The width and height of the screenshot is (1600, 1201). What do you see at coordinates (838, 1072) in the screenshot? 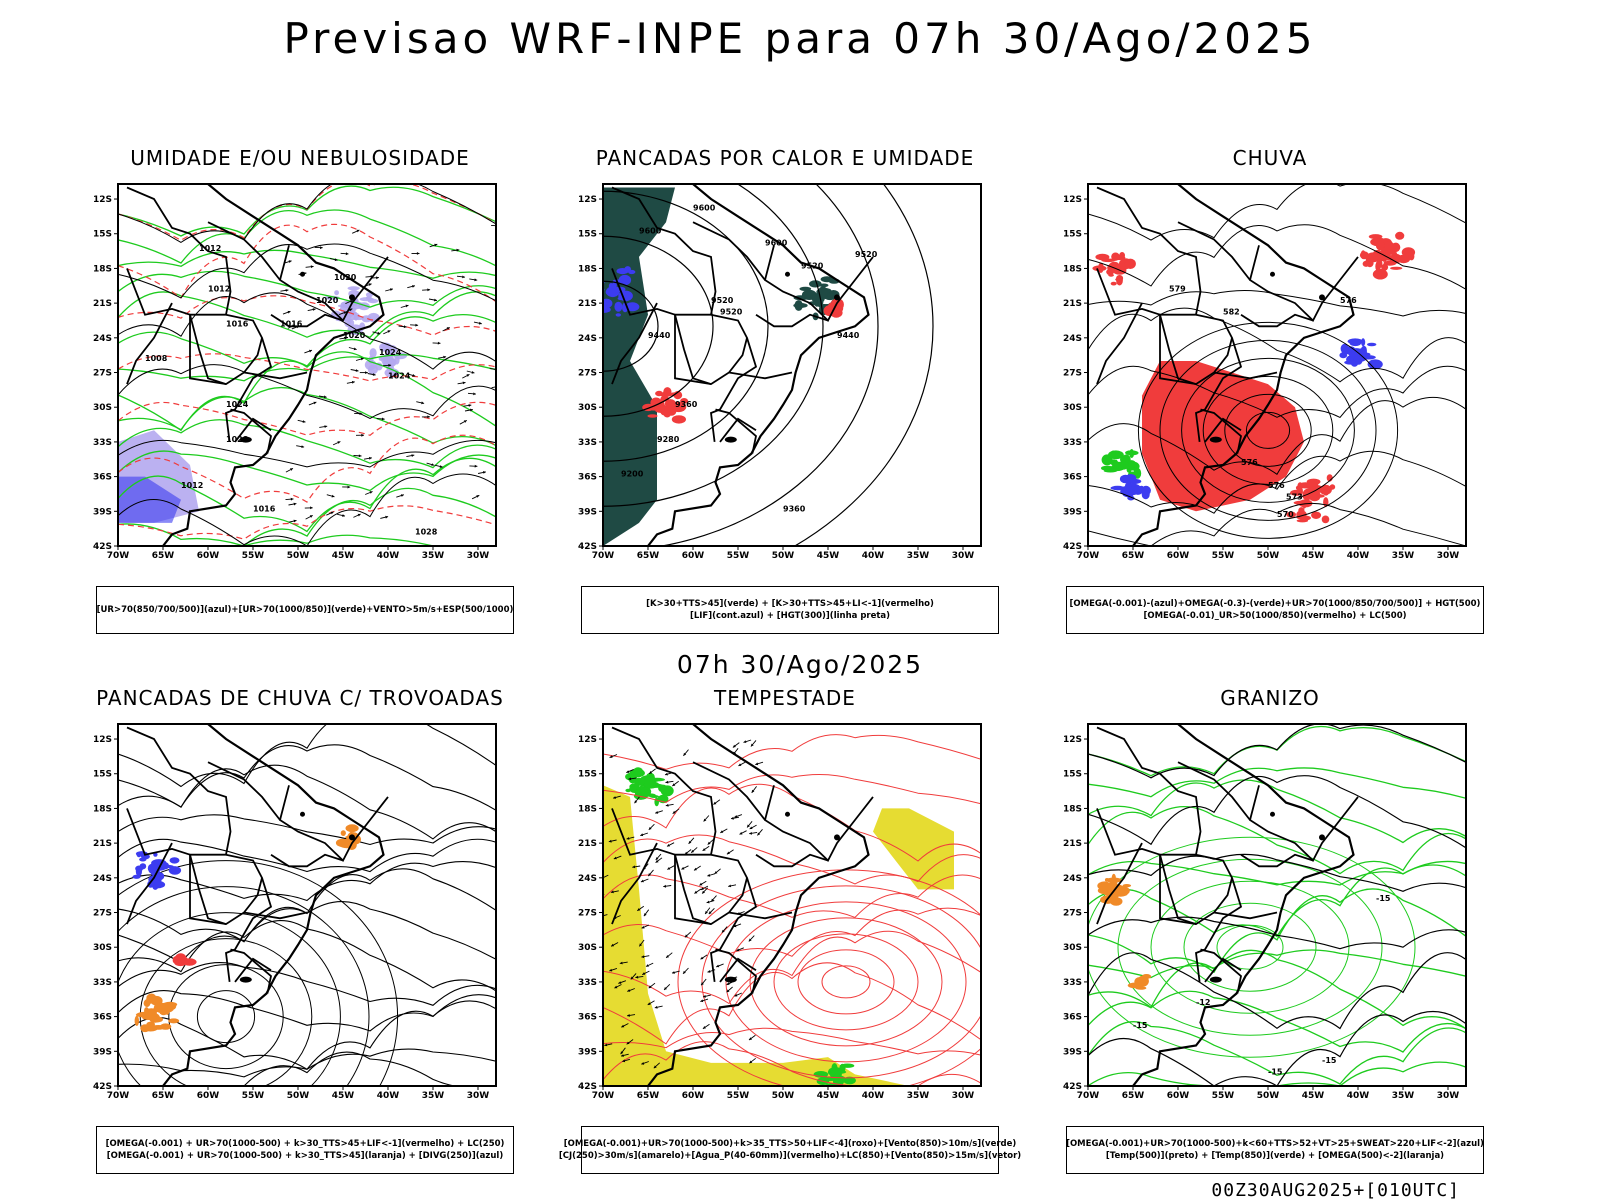
I see `wind-850-patch` at bounding box center [838, 1072].